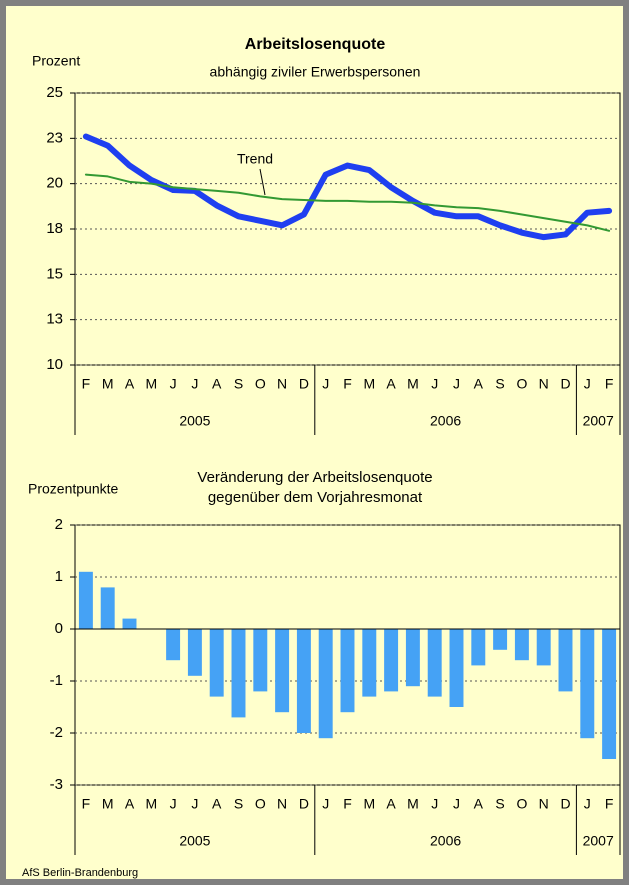  What do you see at coordinates (54, 273) in the screenshot?
I see `y-tick-label: 15` at bounding box center [54, 273].